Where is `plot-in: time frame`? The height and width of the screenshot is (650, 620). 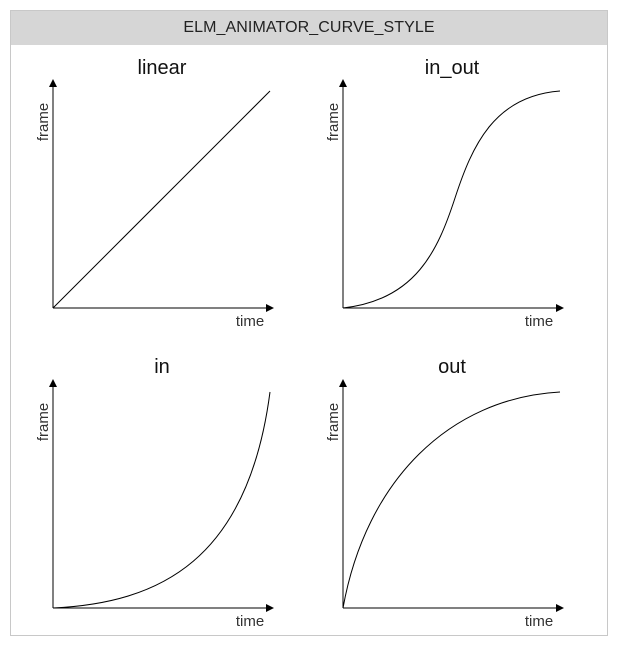
plot-in: time frame is located at coordinates (154, 504).